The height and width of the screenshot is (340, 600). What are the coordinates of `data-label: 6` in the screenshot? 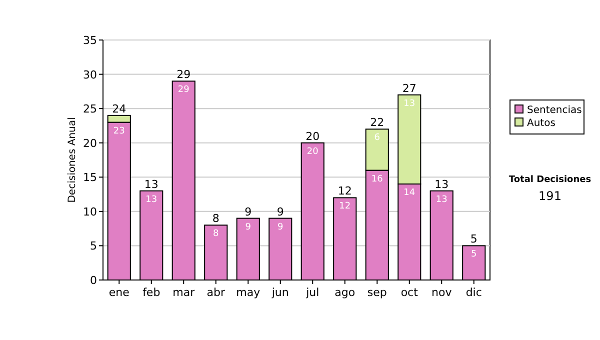 It's located at (377, 138).